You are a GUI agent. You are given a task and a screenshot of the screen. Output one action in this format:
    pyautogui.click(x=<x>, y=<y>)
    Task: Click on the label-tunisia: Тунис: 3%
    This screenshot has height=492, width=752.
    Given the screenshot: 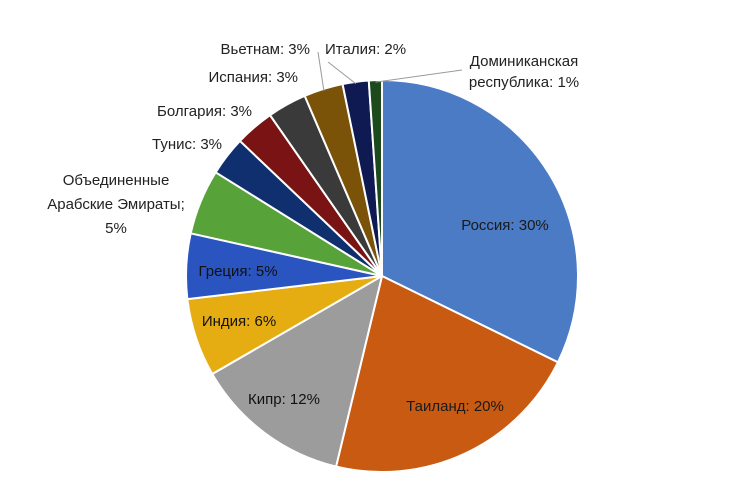 What is the action you would take?
    pyautogui.click(x=187, y=144)
    